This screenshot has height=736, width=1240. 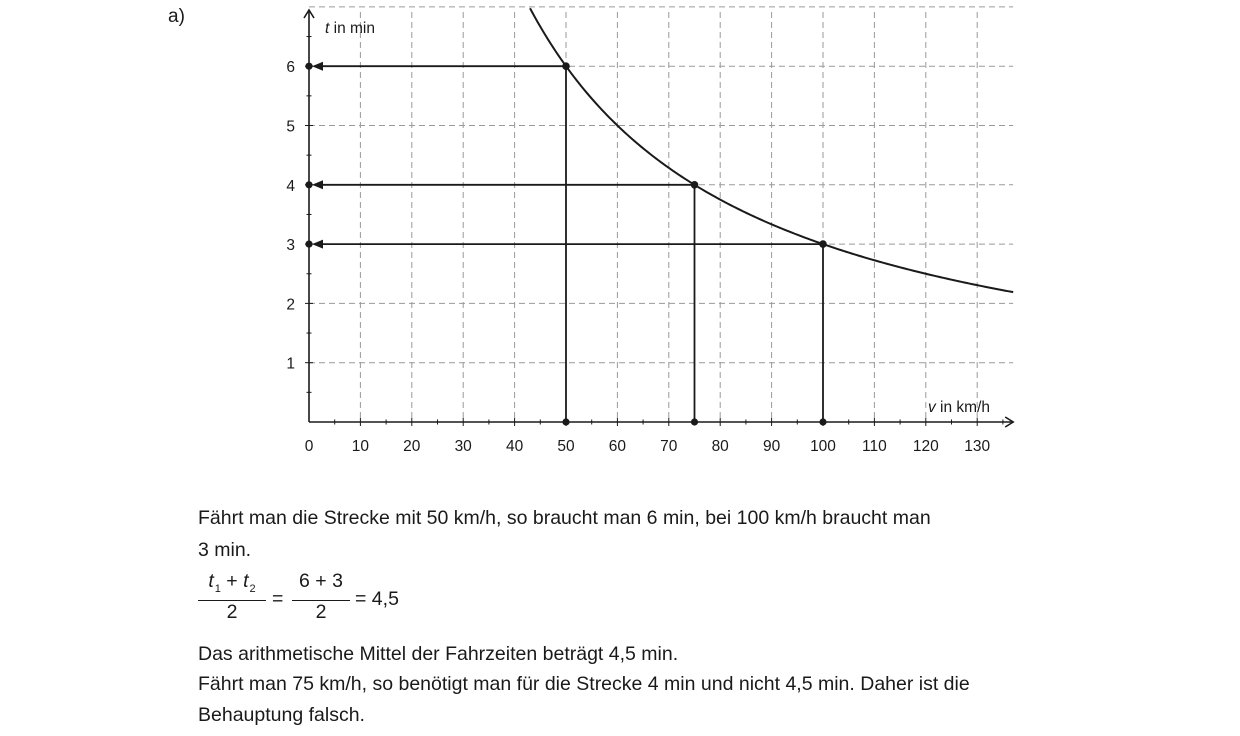 What do you see at coordinates (412, 446) in the screenshot?
I see `x-tick-label-20: 20` at bounding box center [412, 446].